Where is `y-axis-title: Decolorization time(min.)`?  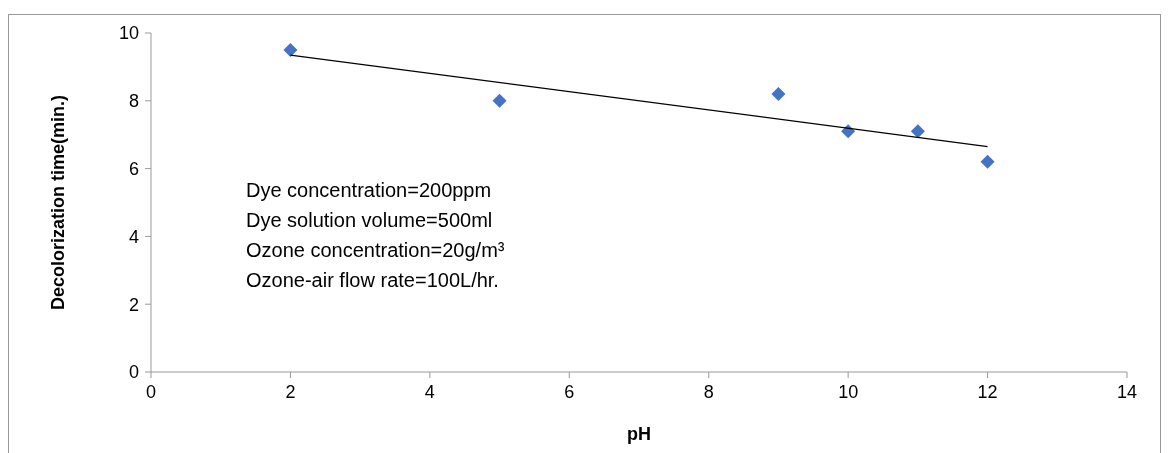 y-axis-title: Decolorization time(min.) is located at coordinates (58, 202).